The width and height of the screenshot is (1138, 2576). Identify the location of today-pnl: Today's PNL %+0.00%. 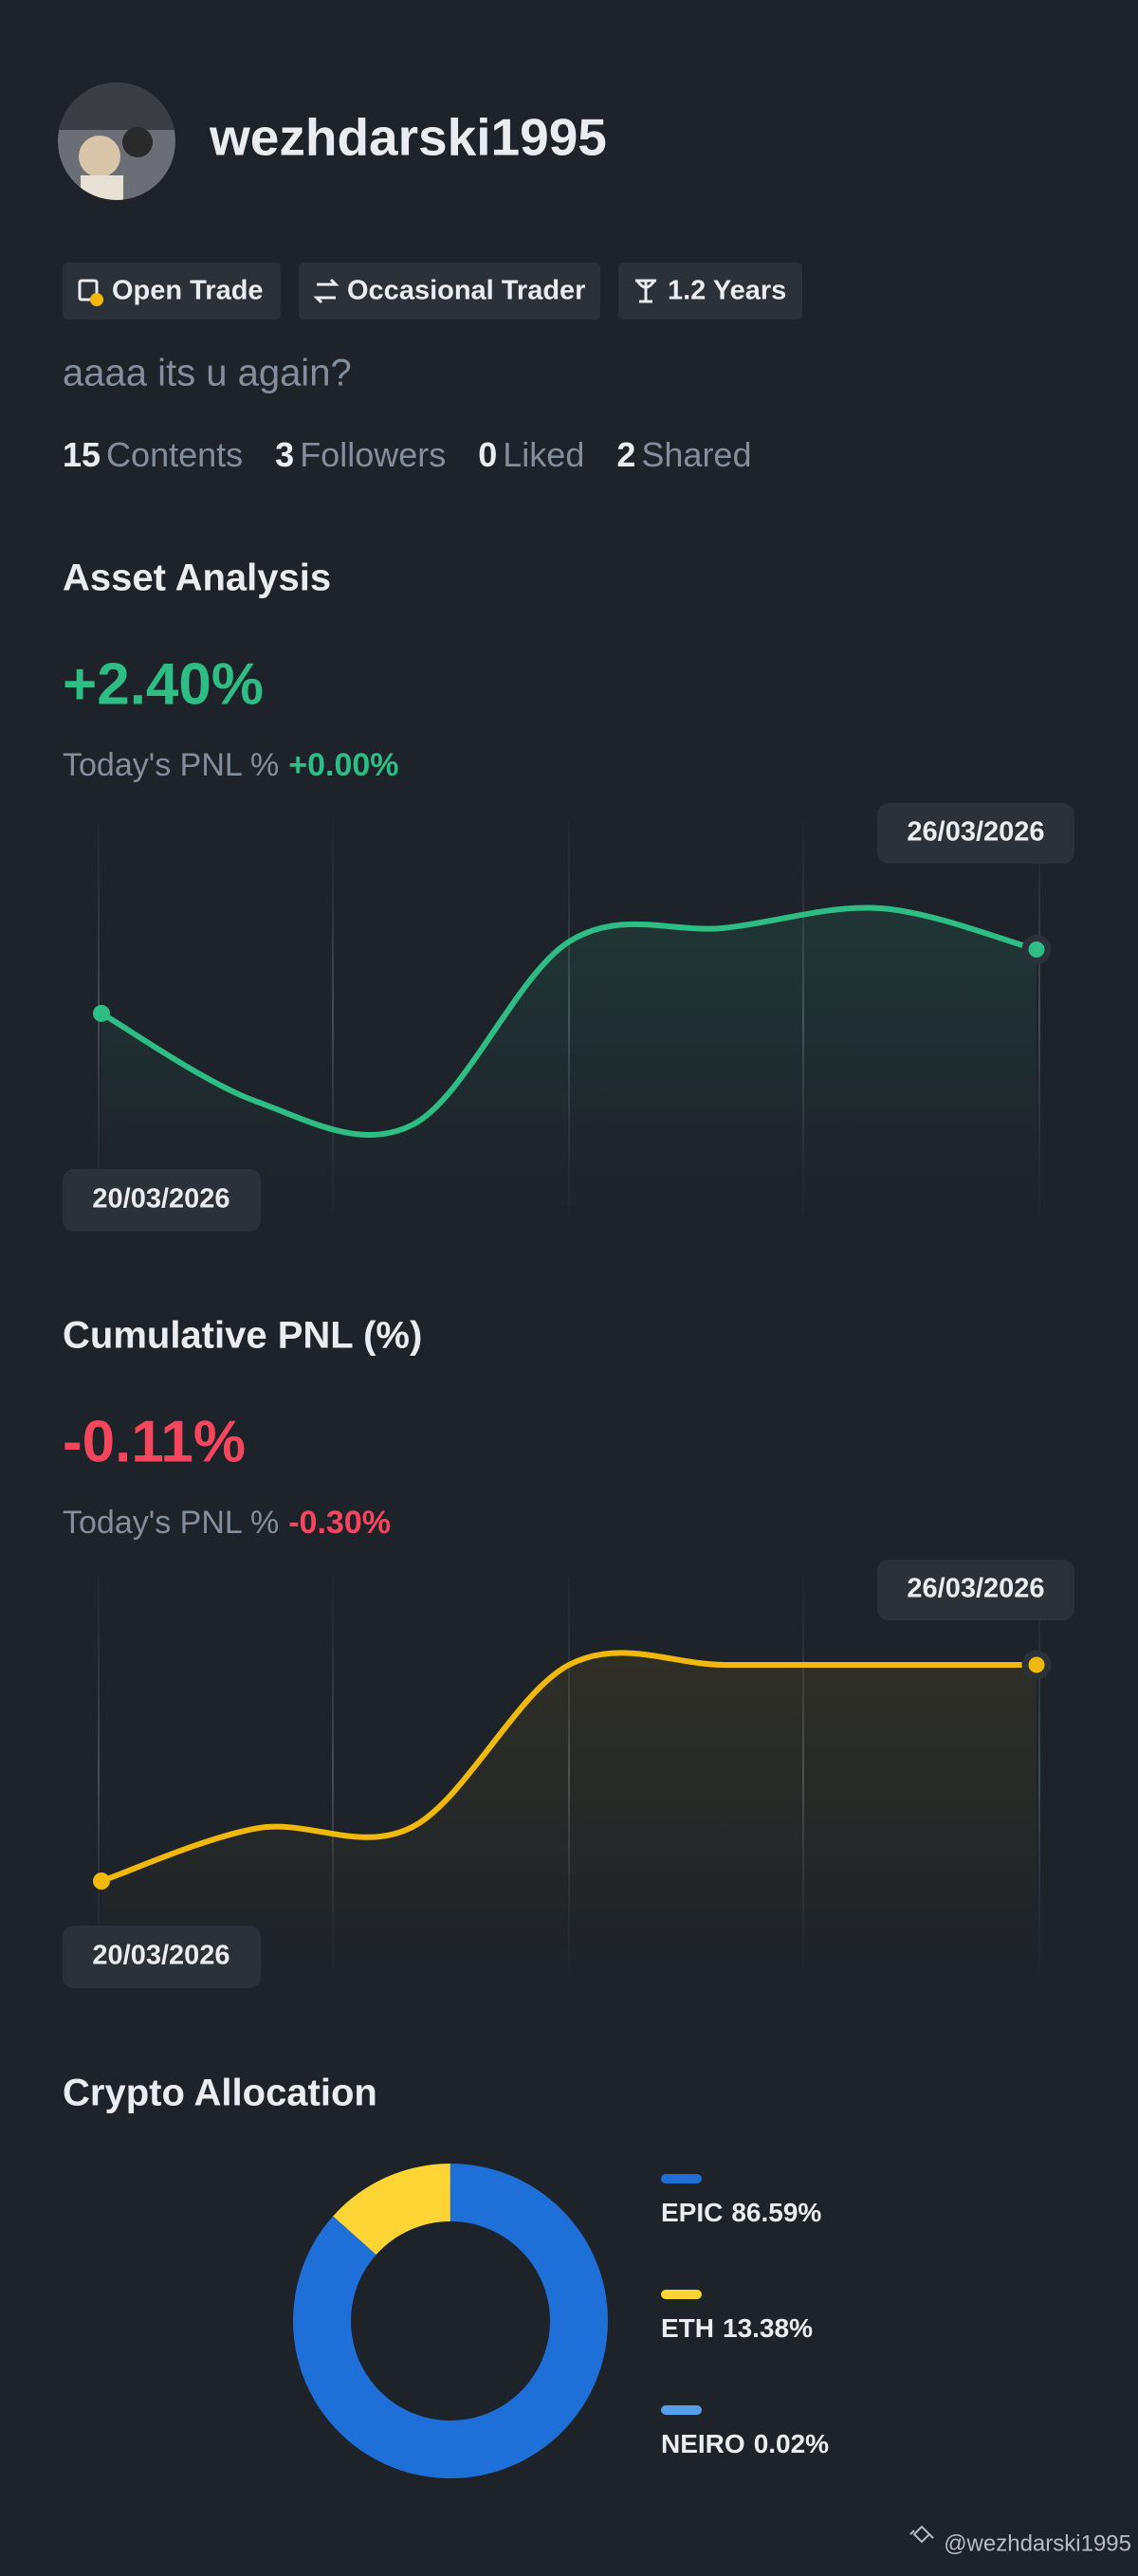
(231, 765).